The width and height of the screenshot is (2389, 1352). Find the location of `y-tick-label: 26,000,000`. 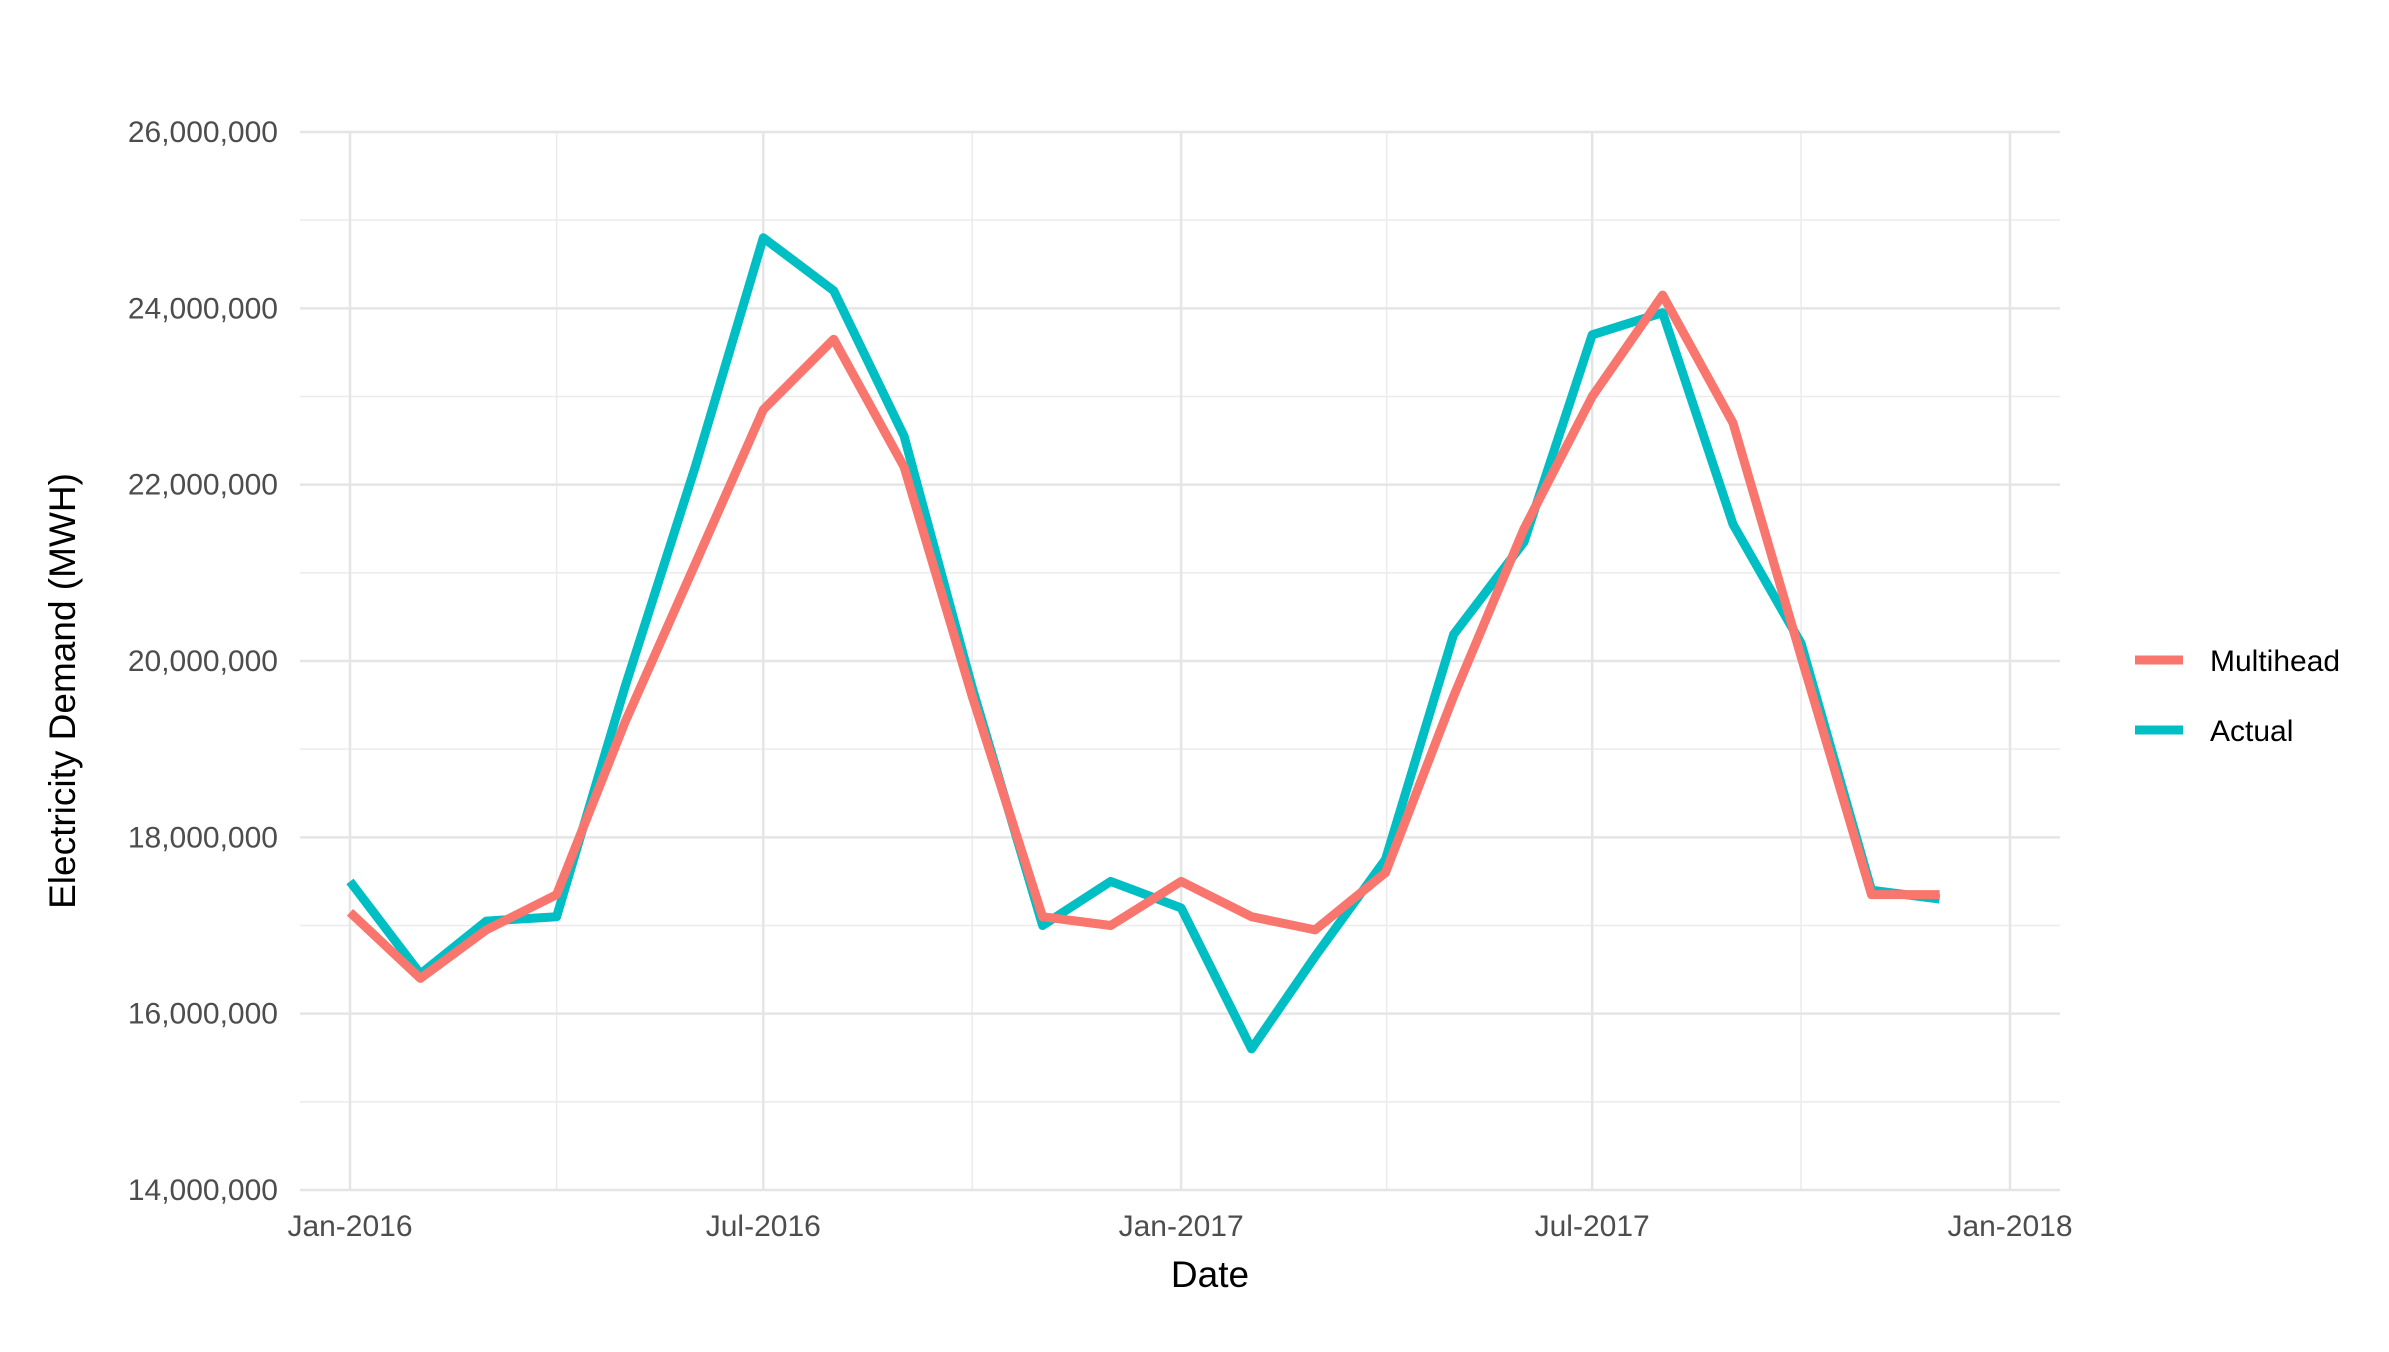

y-tick-label: 26,000,000 is located at coordinates (203, 132).